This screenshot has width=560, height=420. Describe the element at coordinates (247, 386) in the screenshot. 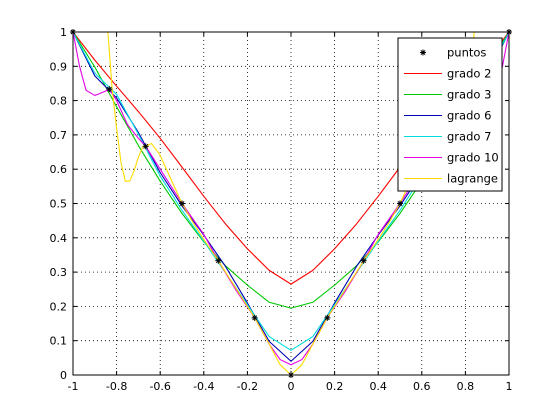

I see `x-tick-label: -0.2` at that location.